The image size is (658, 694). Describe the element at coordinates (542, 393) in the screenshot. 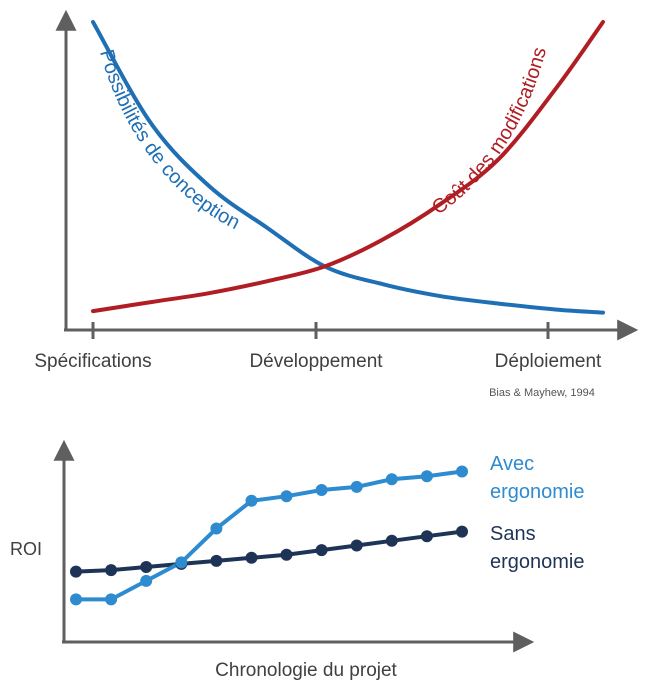

I see `source-citation: Bias & Mayhew, 1994` at that location.